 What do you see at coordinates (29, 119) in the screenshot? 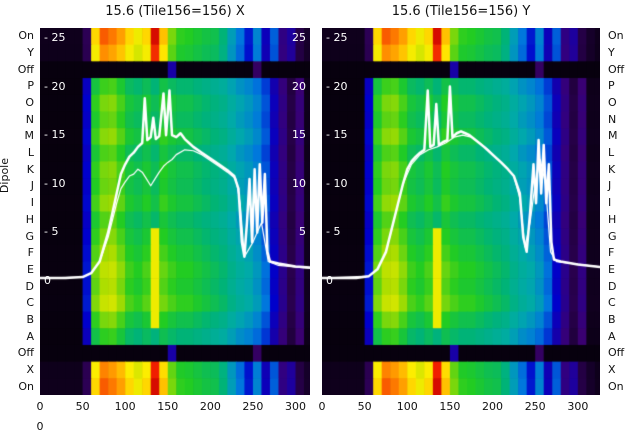
I see `dipole-label-left: N` at bounding box center [29, 119].